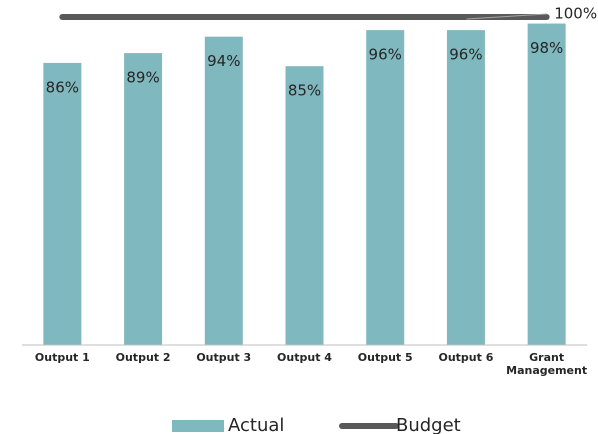 Image resolution: width=598 pixels, height=434 pixels. I want to click on legend-label: Actual, so click(256, 424).